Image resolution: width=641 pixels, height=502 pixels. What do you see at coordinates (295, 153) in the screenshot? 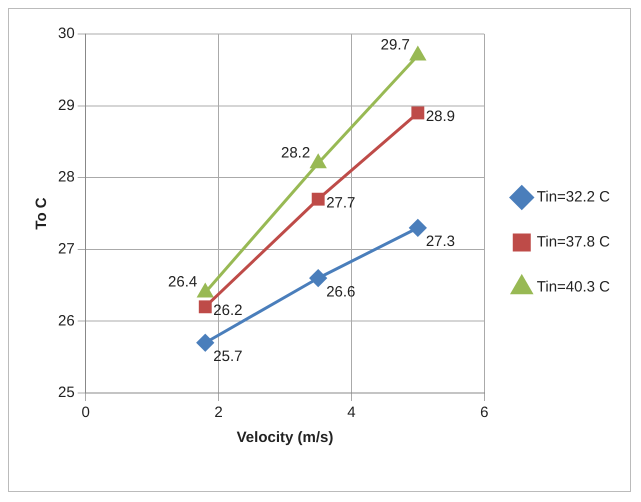
I see `data-label: 28.2` at bounding box center [295, 153].